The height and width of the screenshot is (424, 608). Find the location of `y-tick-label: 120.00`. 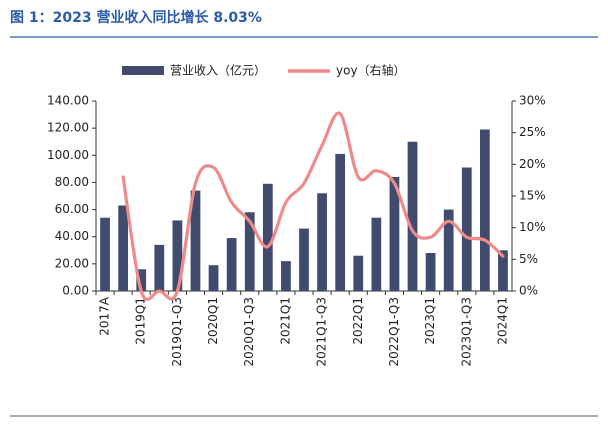

y-tick-label: 120.00 is located at coordinates (68, 128).